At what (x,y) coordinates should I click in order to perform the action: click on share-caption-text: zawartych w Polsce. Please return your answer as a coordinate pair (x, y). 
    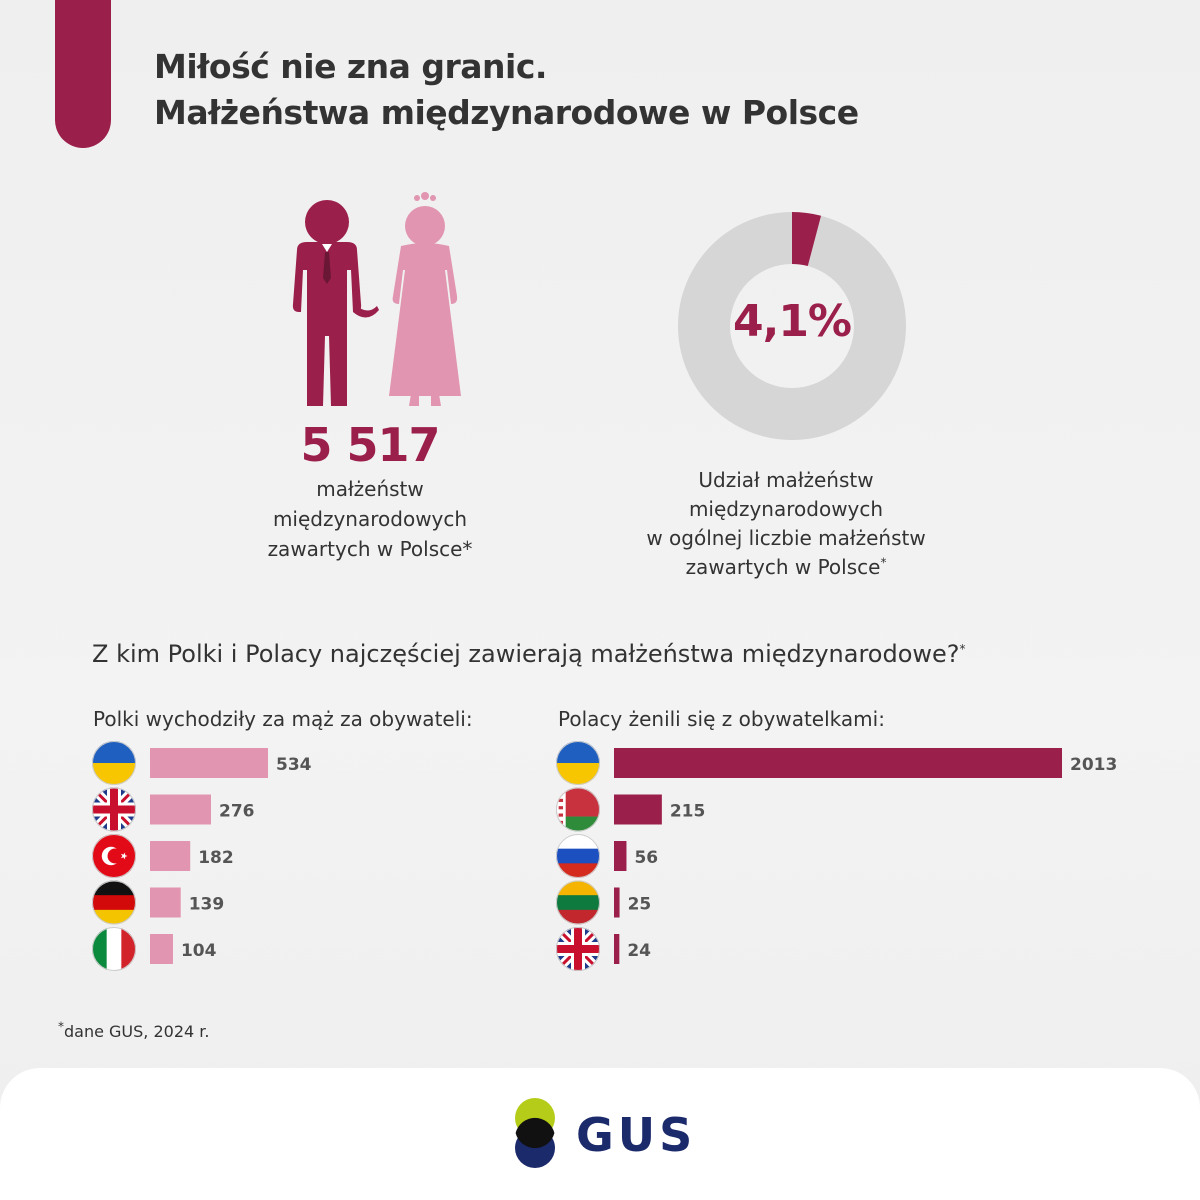
    Looking at the image, I should click on (783, 567).